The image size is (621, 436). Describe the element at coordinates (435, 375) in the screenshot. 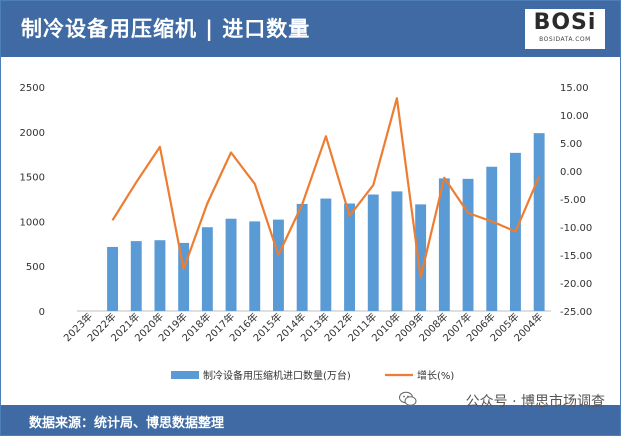

I see `legend-line-label: 增长(%)` at that location.